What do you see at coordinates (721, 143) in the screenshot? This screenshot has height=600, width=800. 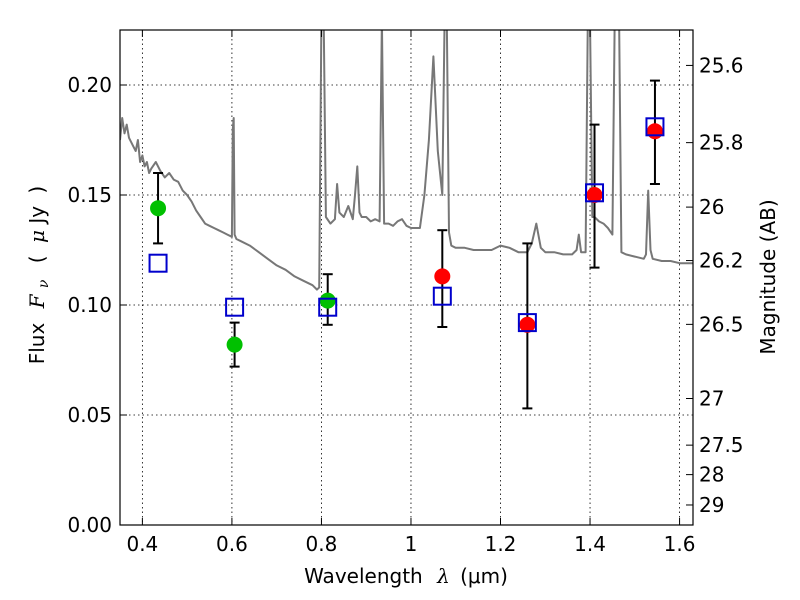 I see `y2-tick-label: 25.8` at bounding box center [721, 143].